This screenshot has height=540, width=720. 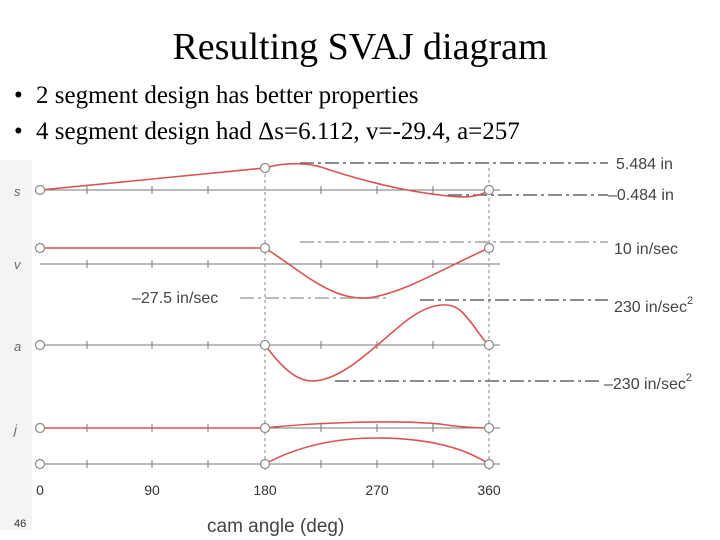 I want to click on x-tick-label: 180, so click(x=265, y=490).